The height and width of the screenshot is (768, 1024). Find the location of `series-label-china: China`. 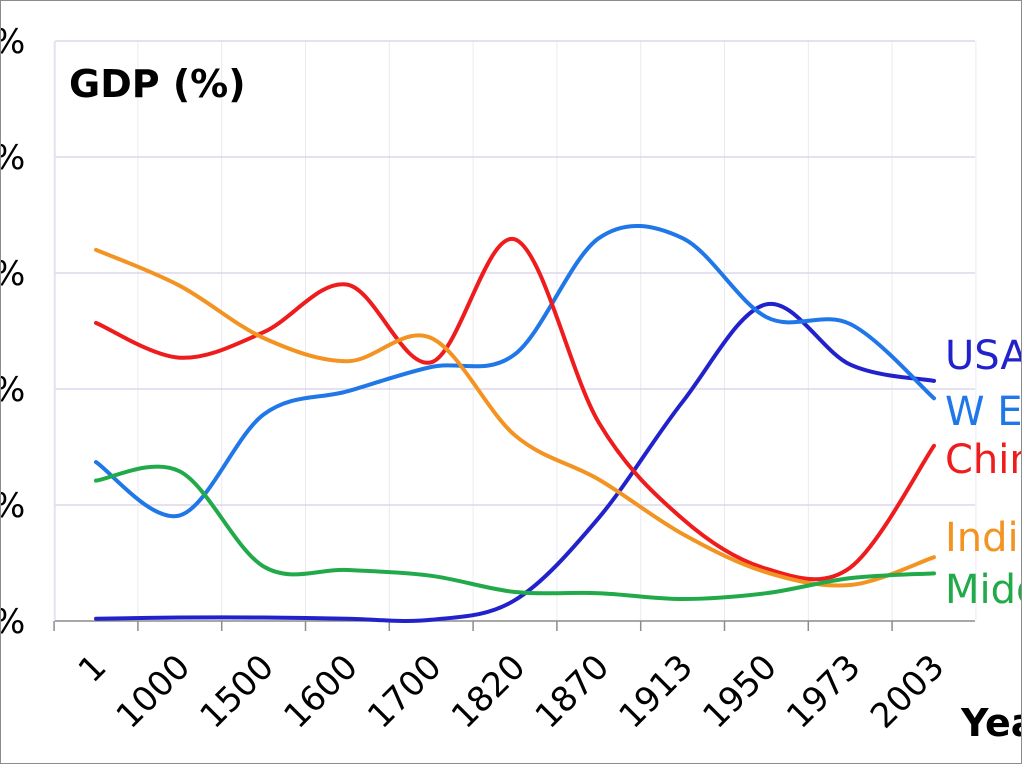

series-label-china: China is located at coordinates (983, 460).